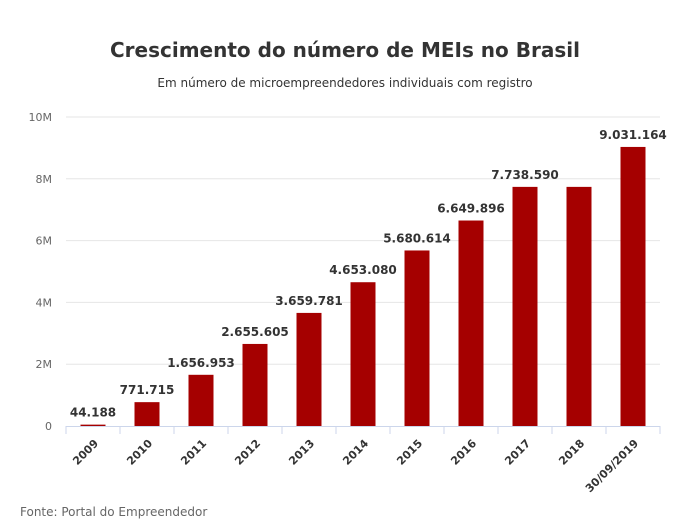 The height and width of the screenshot is (519, 680). What do you see at coordinates (114, 512) in the screenshot?
I see `source-note: Fonte: Portal do Empreendedor` at bounding box center [114, 512].